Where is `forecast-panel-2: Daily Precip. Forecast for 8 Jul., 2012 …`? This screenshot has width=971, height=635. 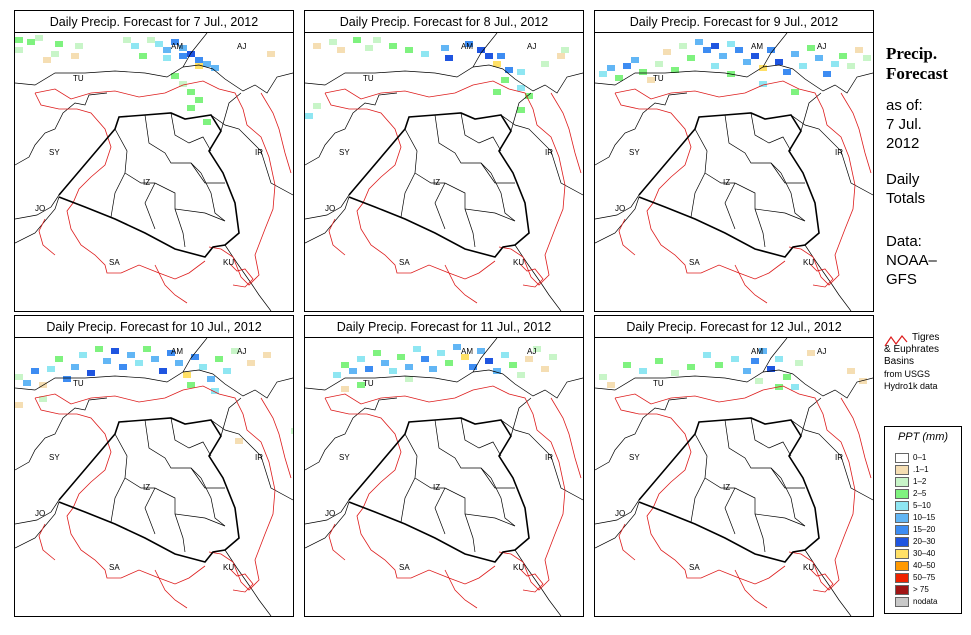 forecast-panel-2: Daily Precip. Forecast for 8 Jul., 2012 … is located at coordinates (444, 161).